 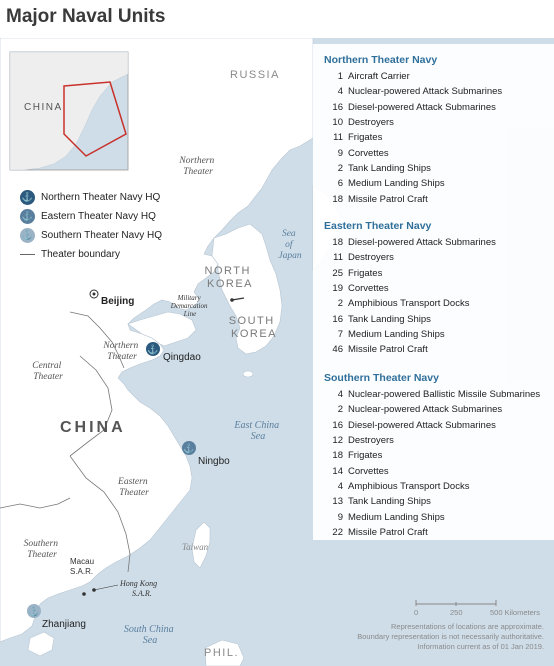 I want to click on legend-northern-hq: ⚓ Northern Theater Navy HQ, so click(x=91, y=197).